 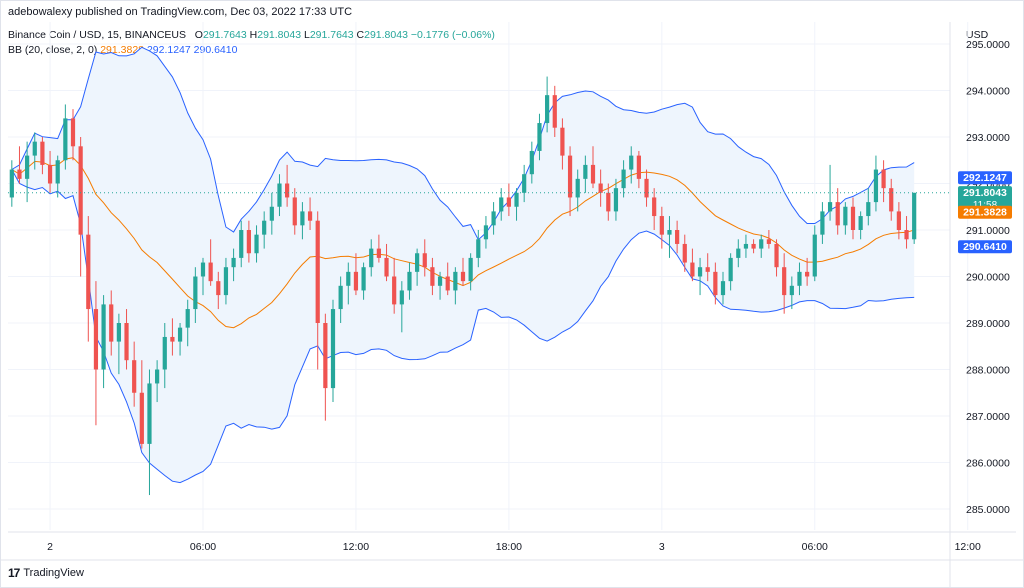 I want to click on symbol-name: Binance Coin / USD, 15, BINANCEUS, so click(x=97, y=35).